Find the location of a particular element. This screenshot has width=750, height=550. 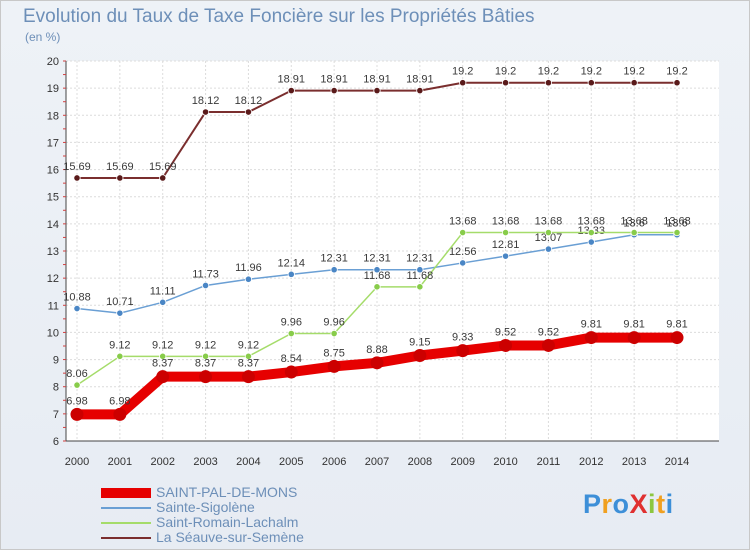

logo-letter: P is located at coordinates (592, 504).